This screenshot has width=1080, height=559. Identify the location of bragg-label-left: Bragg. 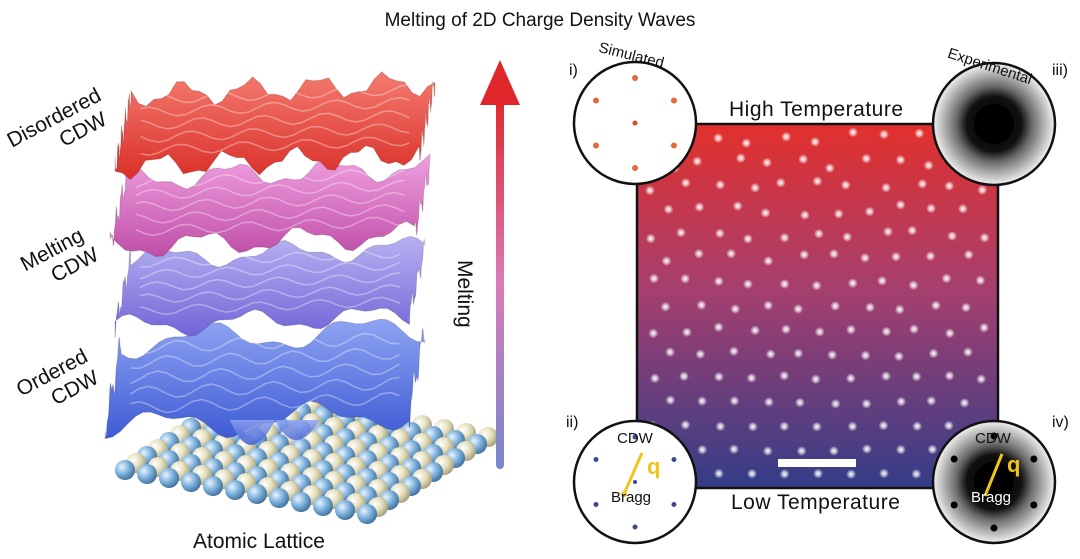
(631, 497).